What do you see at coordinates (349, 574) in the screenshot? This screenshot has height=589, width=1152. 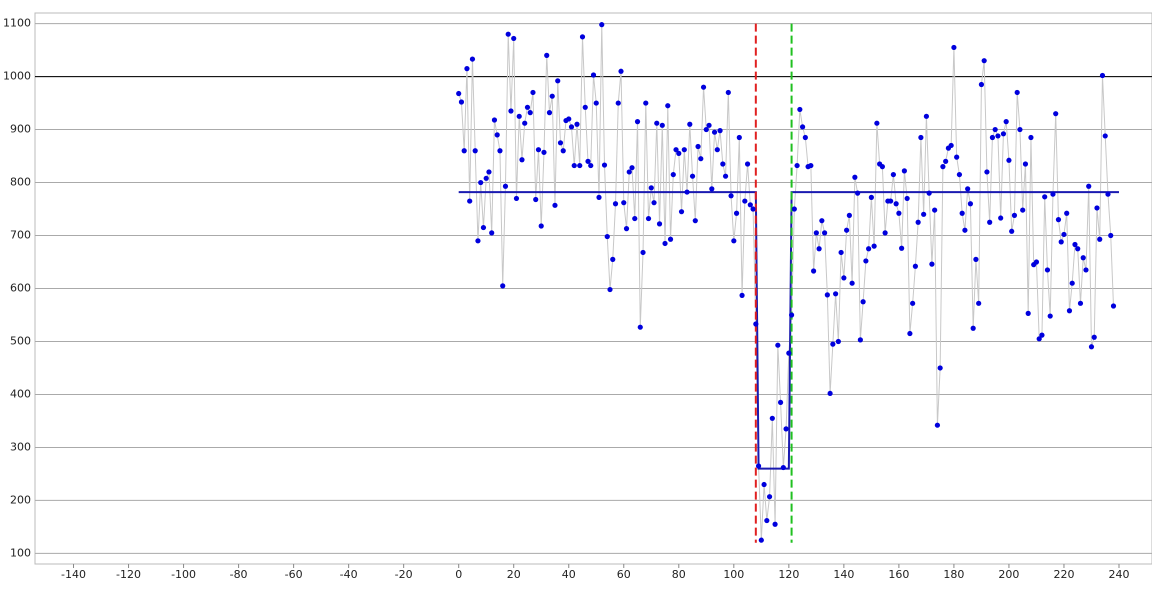 I see `x-tick-label: -40` at bounding box center [349, 574].